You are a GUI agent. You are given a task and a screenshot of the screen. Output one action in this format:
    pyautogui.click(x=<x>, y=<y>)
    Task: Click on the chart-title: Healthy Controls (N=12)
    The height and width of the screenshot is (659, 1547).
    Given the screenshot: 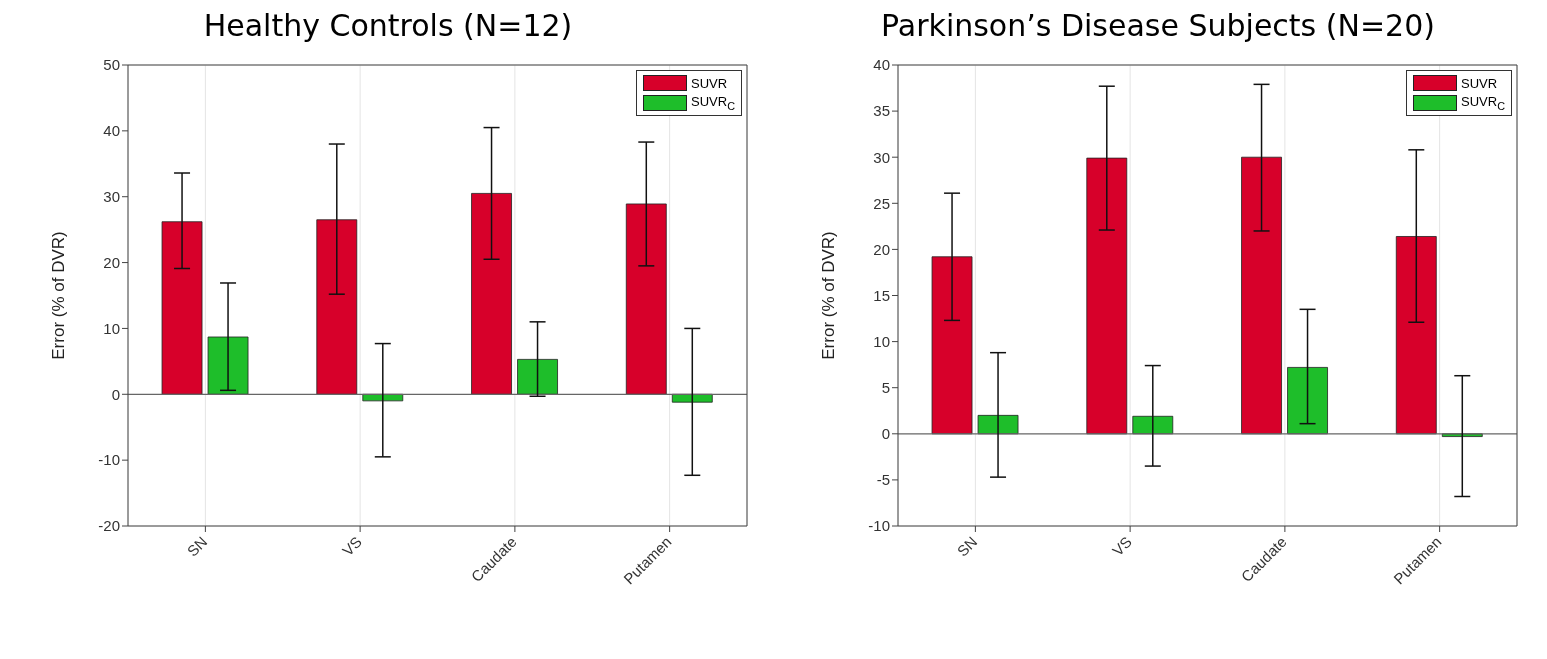 What is the action you would take?
    pyautogui.click(x=388, y=26)
    